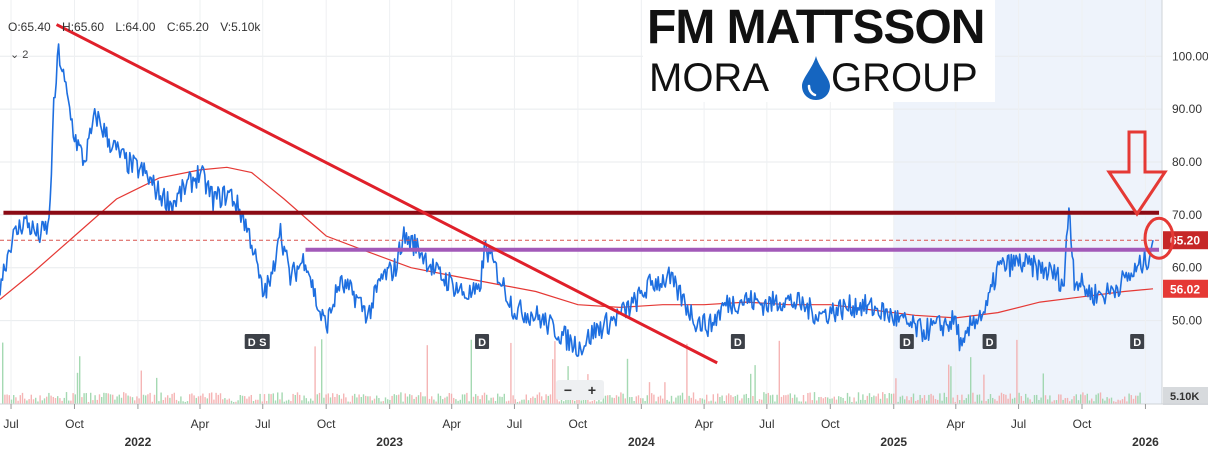  I want to click on high-value: H:65.60, so click(83, 27).